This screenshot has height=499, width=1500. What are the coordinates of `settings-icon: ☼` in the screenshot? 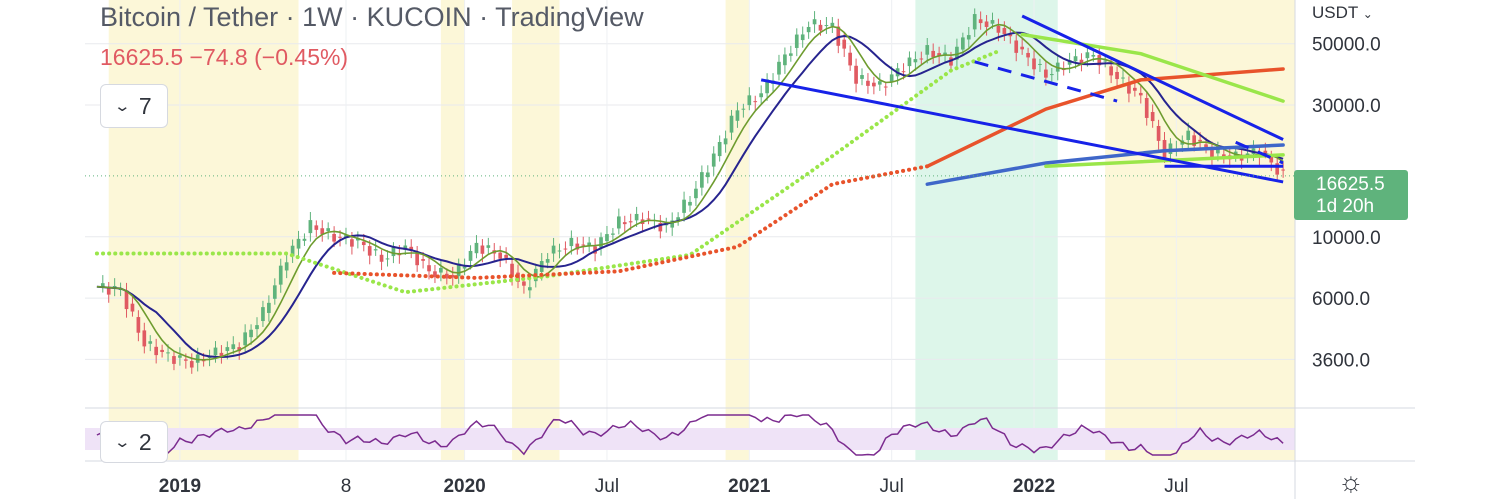 It's located at (1351, 481).